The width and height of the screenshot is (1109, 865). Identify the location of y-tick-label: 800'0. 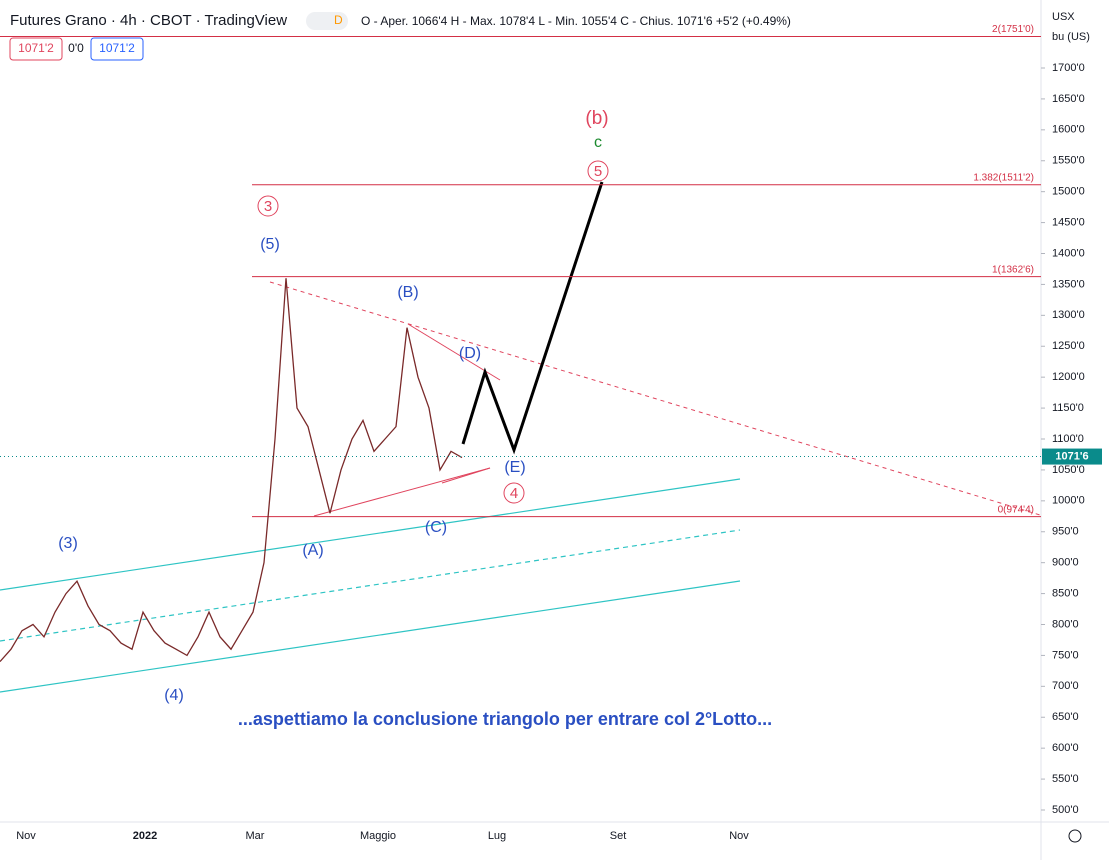
(1065, 624).